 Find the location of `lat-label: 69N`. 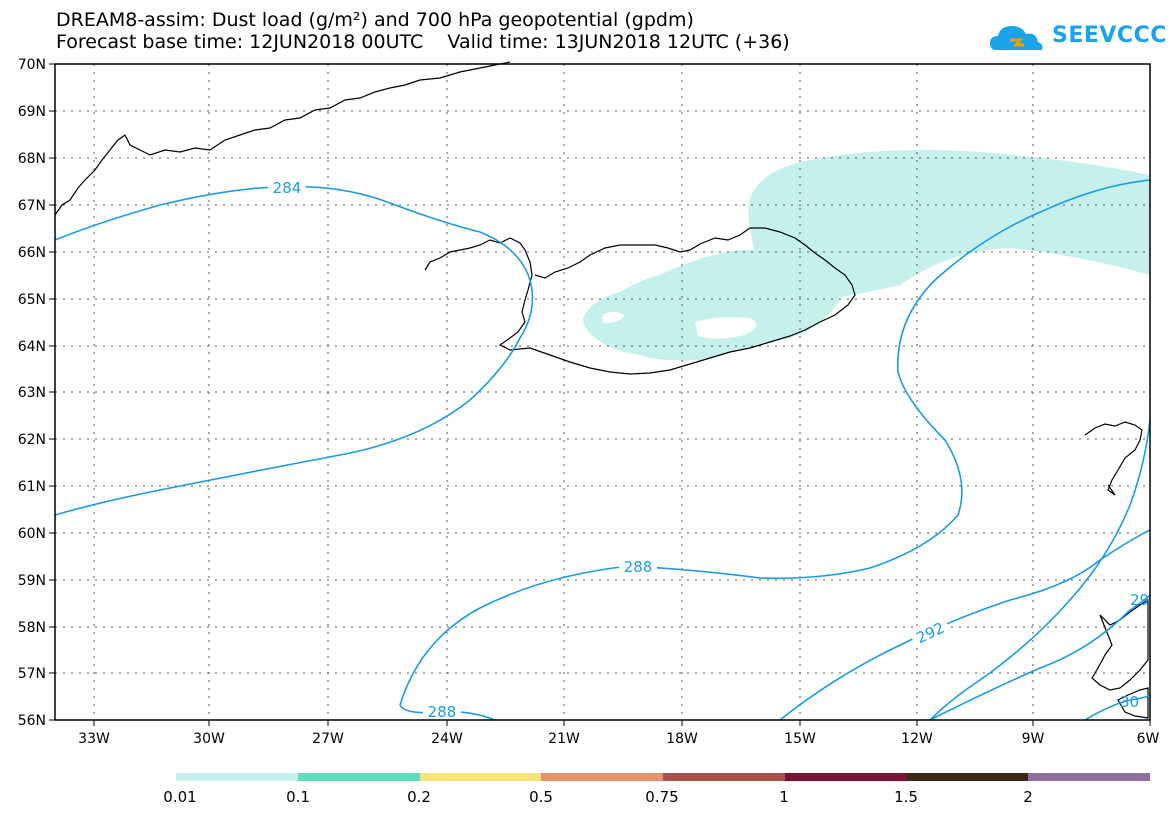

lat-label: 69N is located at coordinates (32, 112).